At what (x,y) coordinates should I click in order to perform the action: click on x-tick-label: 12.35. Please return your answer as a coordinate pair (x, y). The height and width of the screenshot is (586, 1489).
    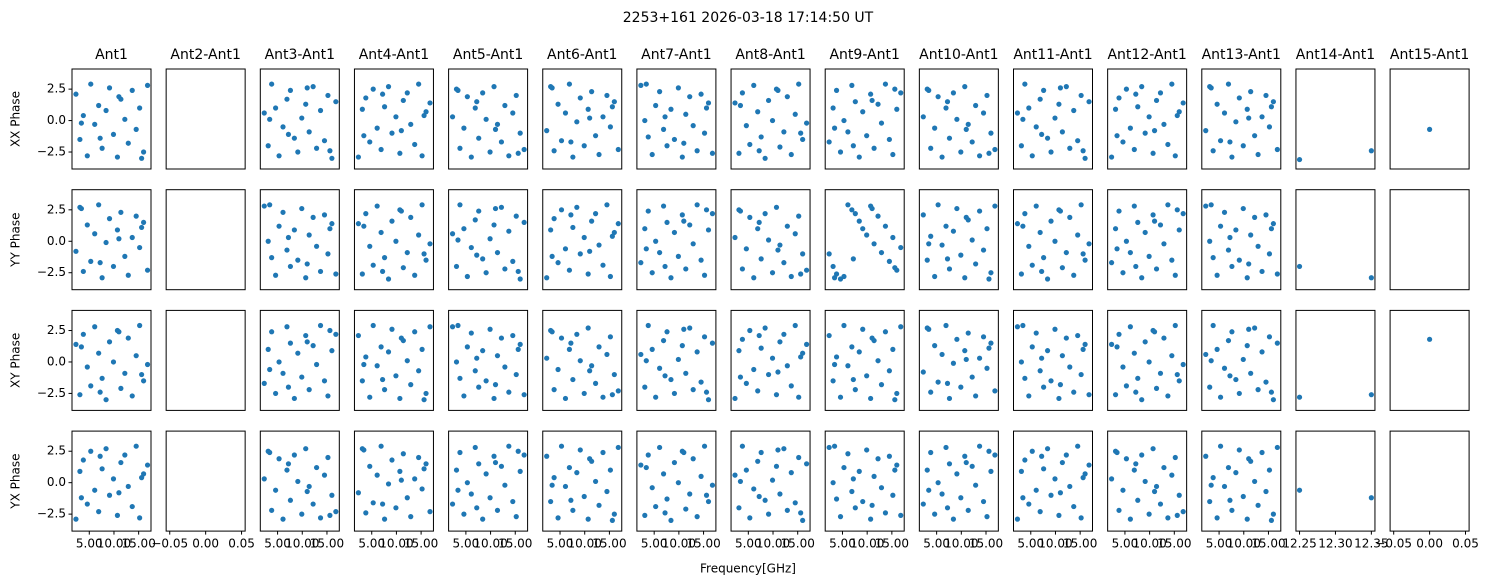
    Looking at the image, I should click on (1371, 544).